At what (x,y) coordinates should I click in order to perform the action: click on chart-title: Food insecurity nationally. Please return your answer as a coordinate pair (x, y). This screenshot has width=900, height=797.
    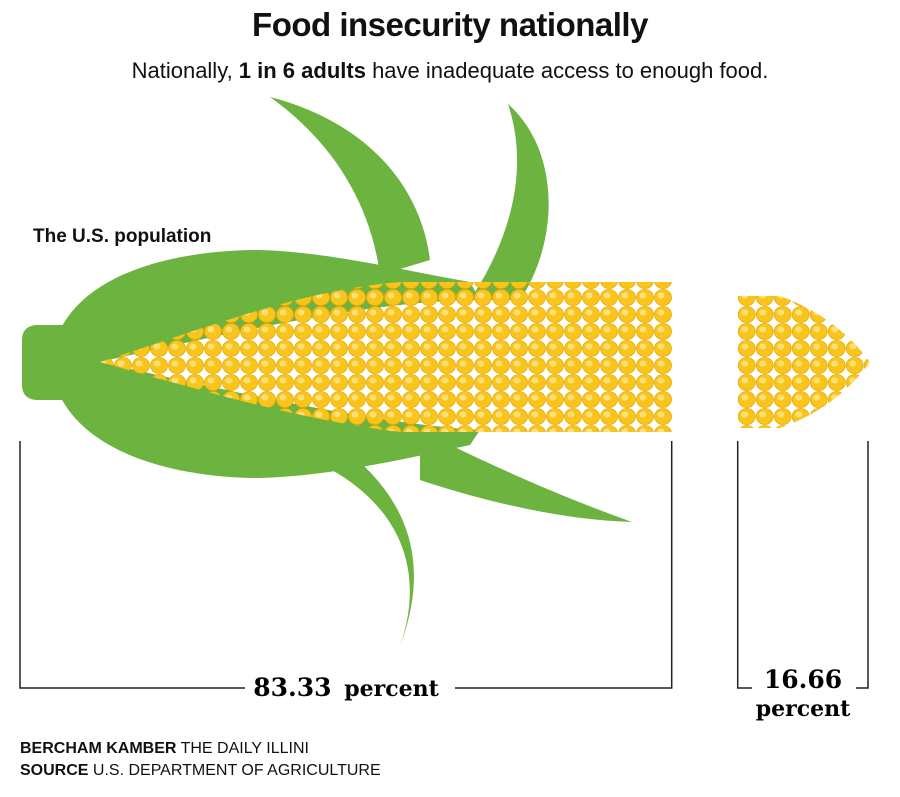
    Looking at the image, I should click on (450, 24).